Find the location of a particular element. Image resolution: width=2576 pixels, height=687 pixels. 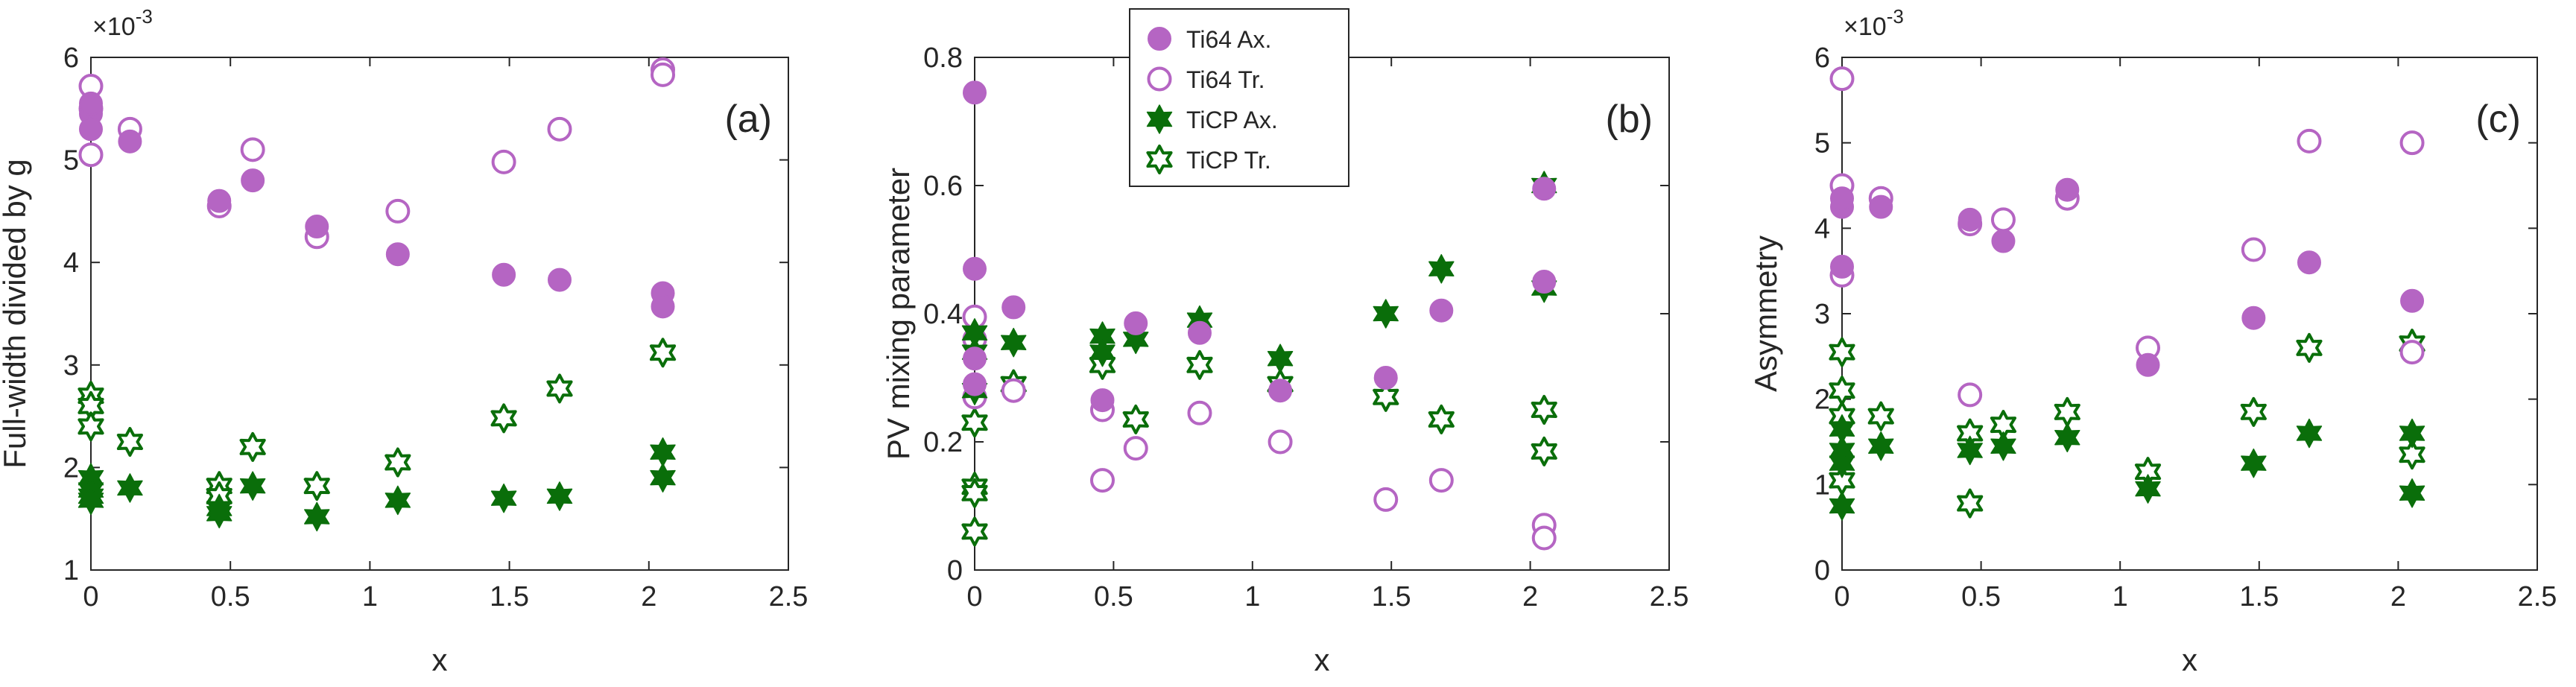

legend-entry-ti64_tr: Ti64 Tr. is located at coordinates (1206, 79).